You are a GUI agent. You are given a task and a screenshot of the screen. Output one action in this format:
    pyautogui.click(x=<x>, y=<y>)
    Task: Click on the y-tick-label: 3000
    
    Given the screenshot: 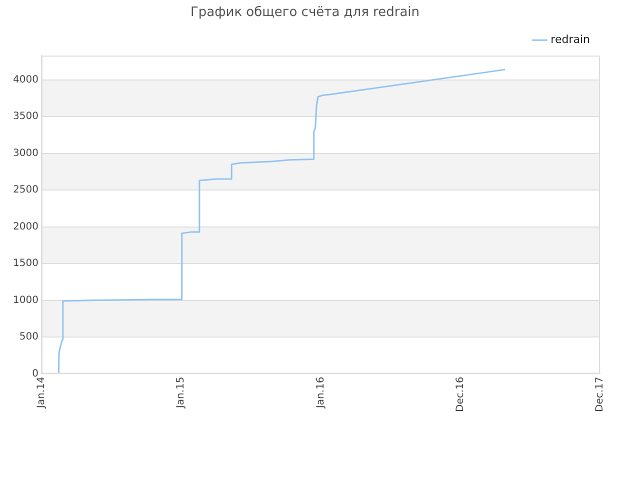 What is the action you would take?
    pyautogui.click(x=25, y=153)
    